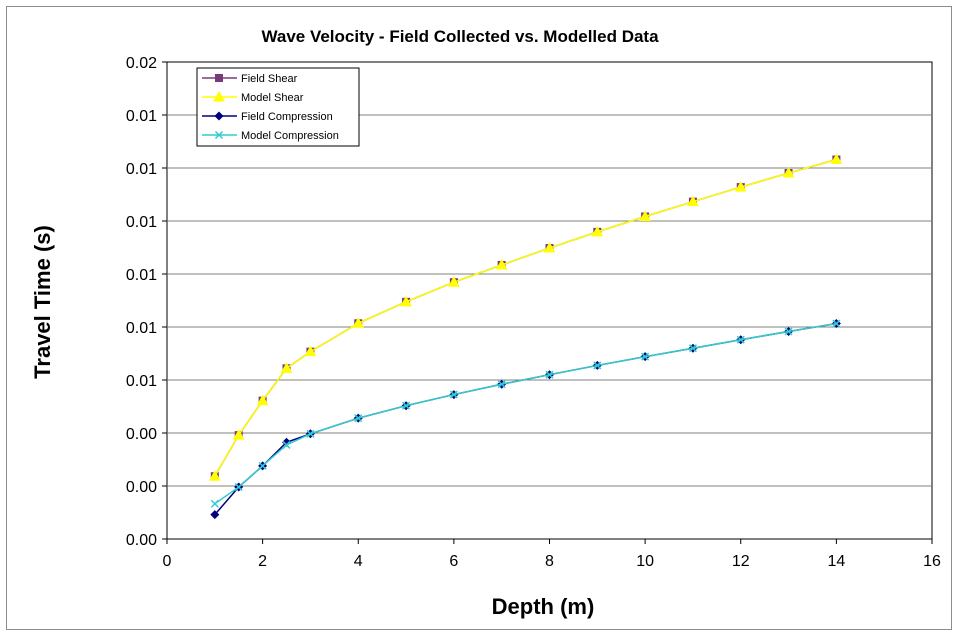  Describe the element at coordinates (269, 79) in the screenshot. I see `legend-label: Field Shear` at that location.